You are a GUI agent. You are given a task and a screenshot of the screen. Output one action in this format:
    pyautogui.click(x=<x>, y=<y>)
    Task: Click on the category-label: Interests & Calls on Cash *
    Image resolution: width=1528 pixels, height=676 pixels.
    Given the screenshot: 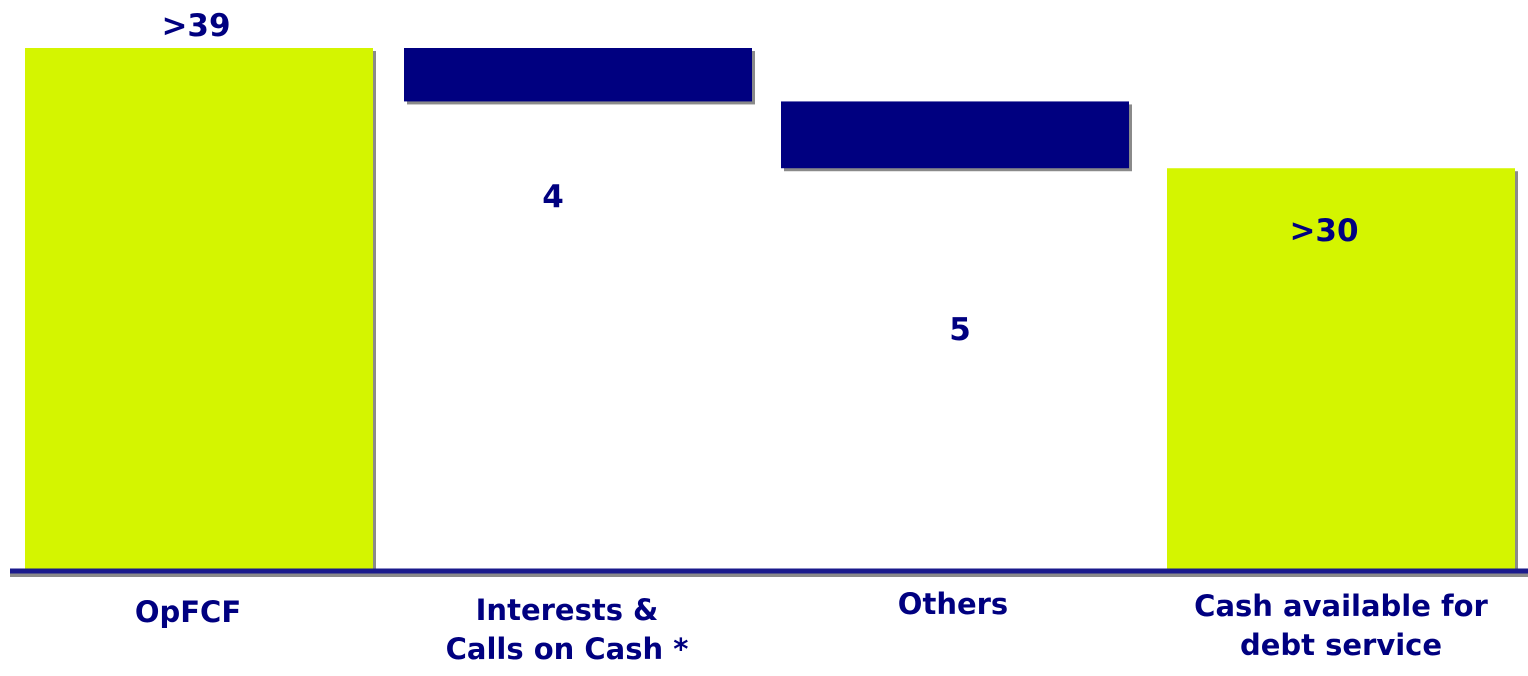 What is the action you would take?
    pyautogui.click(x=567, y=629)
    